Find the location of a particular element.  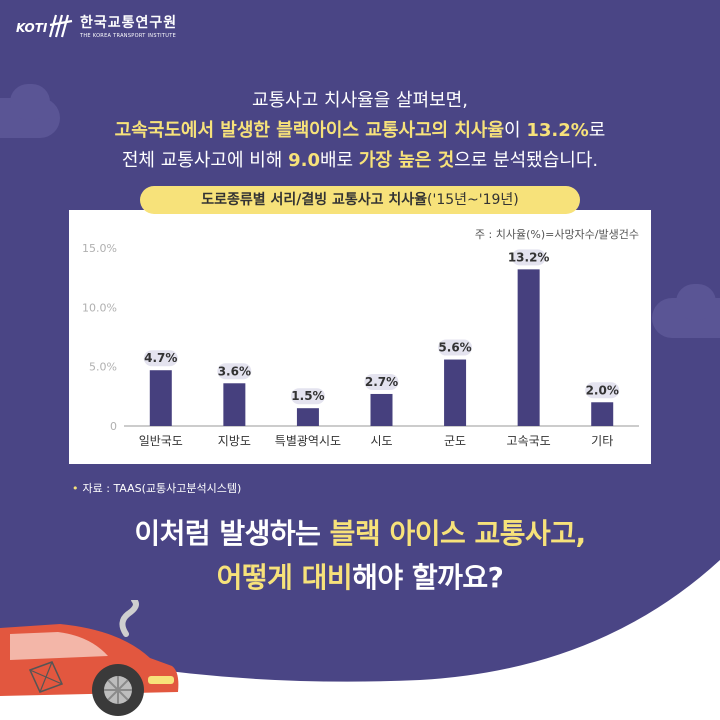

data-label: 1.5% is located at coordinates (307, 396).